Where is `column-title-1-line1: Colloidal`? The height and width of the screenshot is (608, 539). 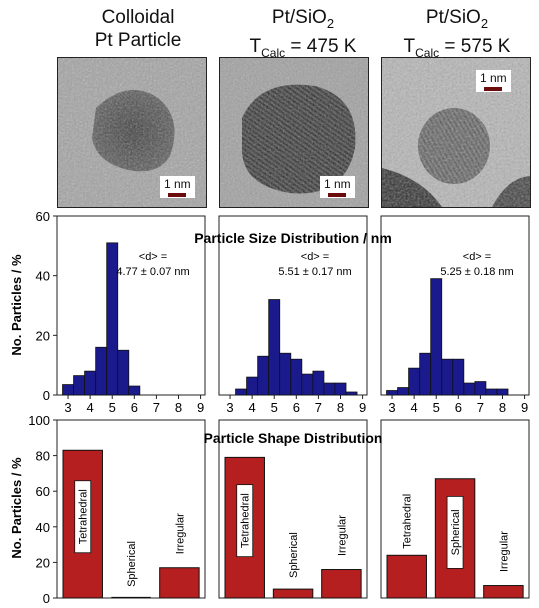 column-title-1-line1: Colloidal is located at coordinates (138, 17).